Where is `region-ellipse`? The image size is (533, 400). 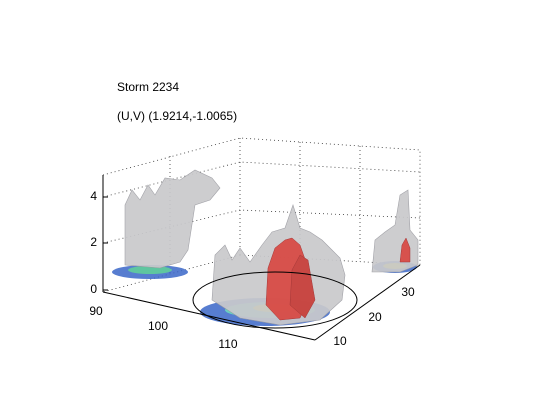
region-ellipse is located at coordinates (275, 300).